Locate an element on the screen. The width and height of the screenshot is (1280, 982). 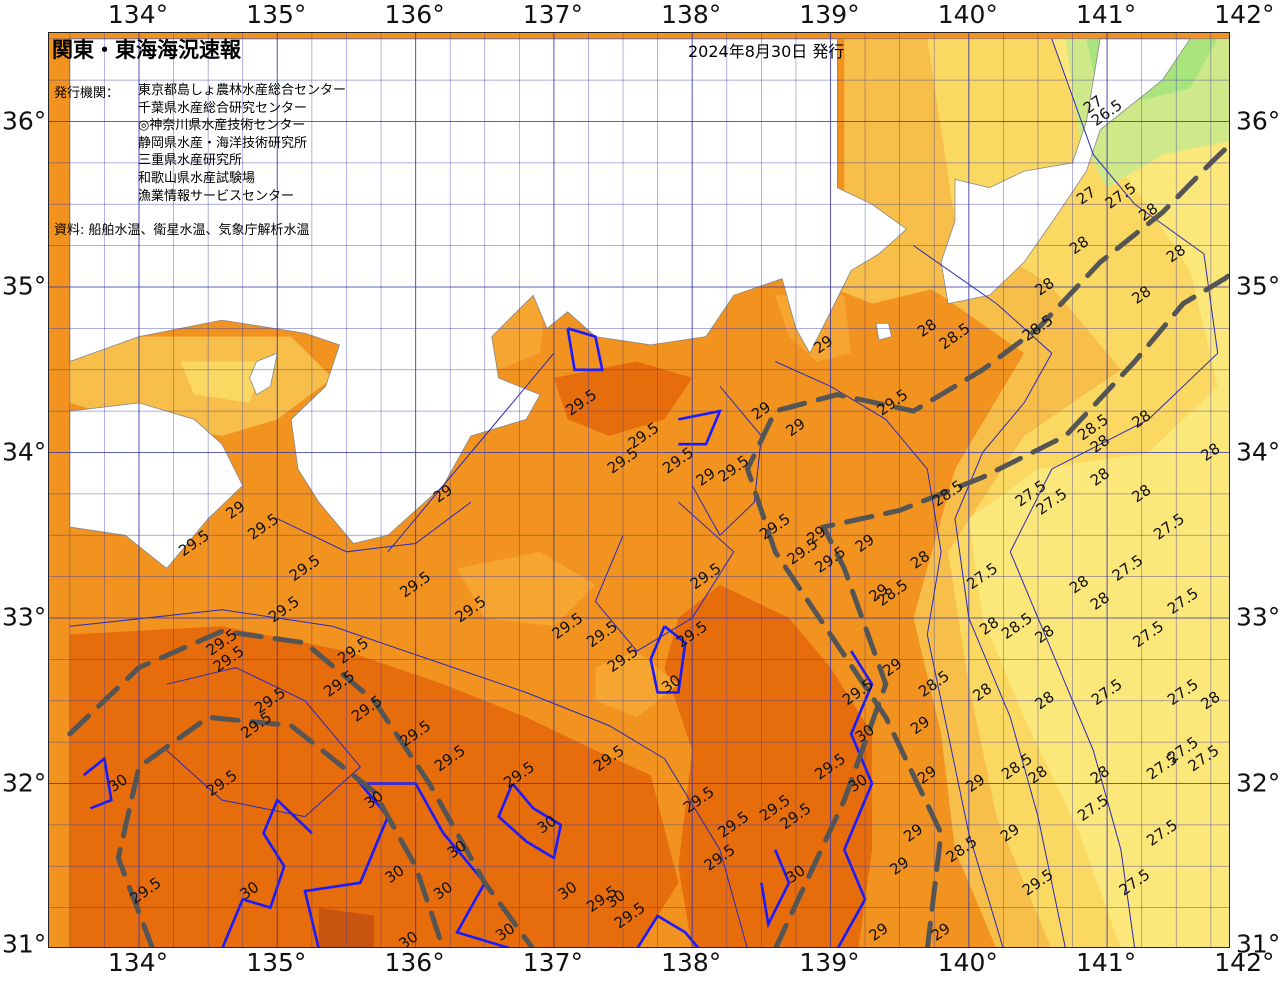
issuer-item: 東京都島しょ農林水産総合センター is located at coordinates (242, 90).